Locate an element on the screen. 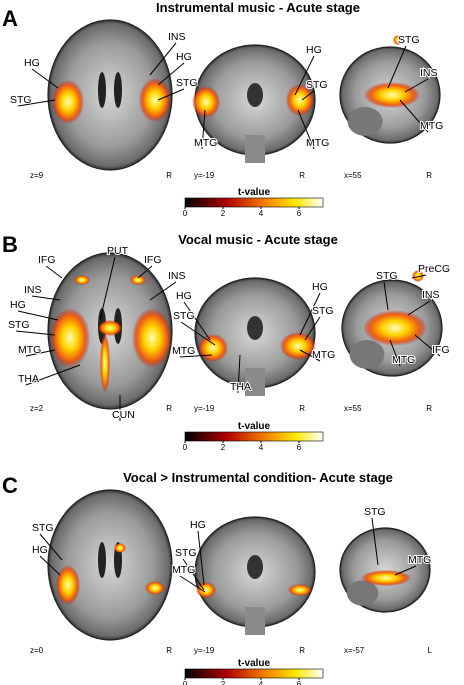  region-label: PUT is located at coordinates (118, 251).